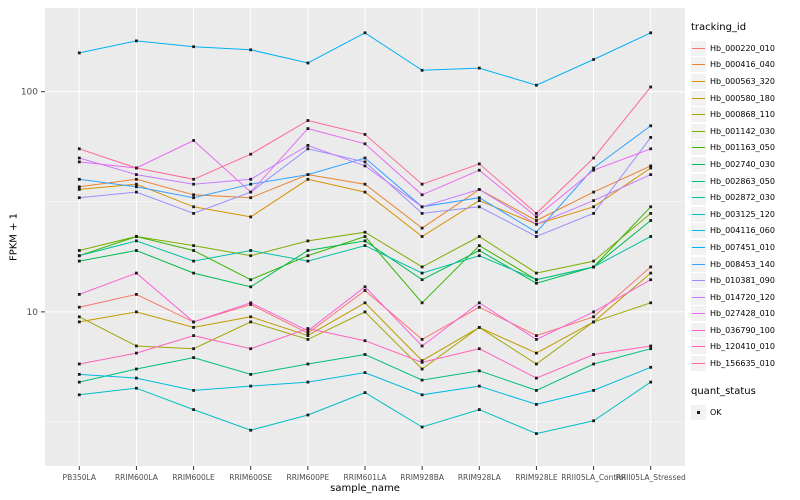 Image resolution: width=800 pixels, height=500 pixels. Describe the element at coordinates (480, 477) in the screenshot. I see `x-tick-label: RRIM928LA` at that location.